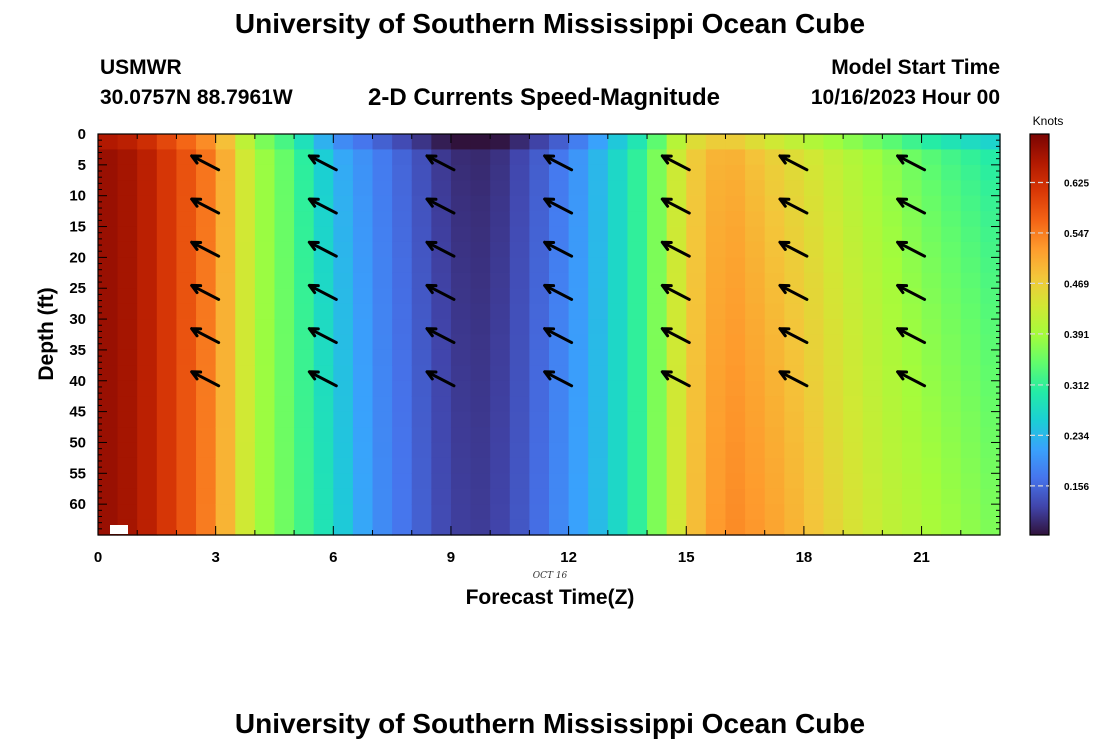 The image size is (1100, 750). Describe the element at coordinates (1039, 334) in the screenshot. I see `colorbar` at that location.